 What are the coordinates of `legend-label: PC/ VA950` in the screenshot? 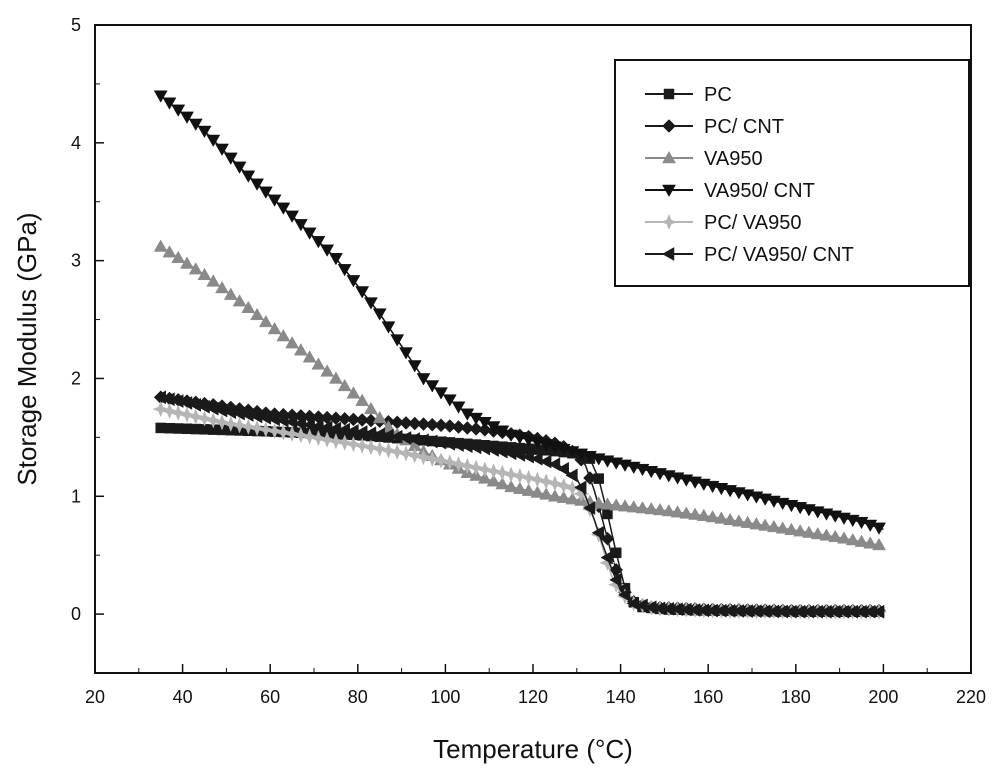 It's located at (752, 223).